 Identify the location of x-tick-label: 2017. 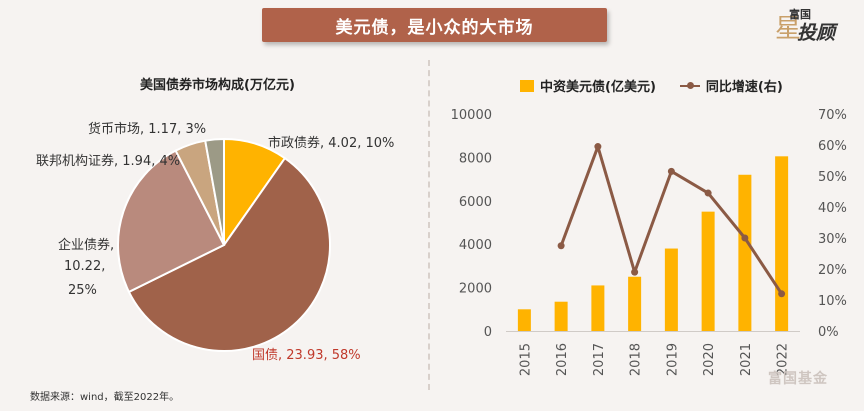
(599, 359).